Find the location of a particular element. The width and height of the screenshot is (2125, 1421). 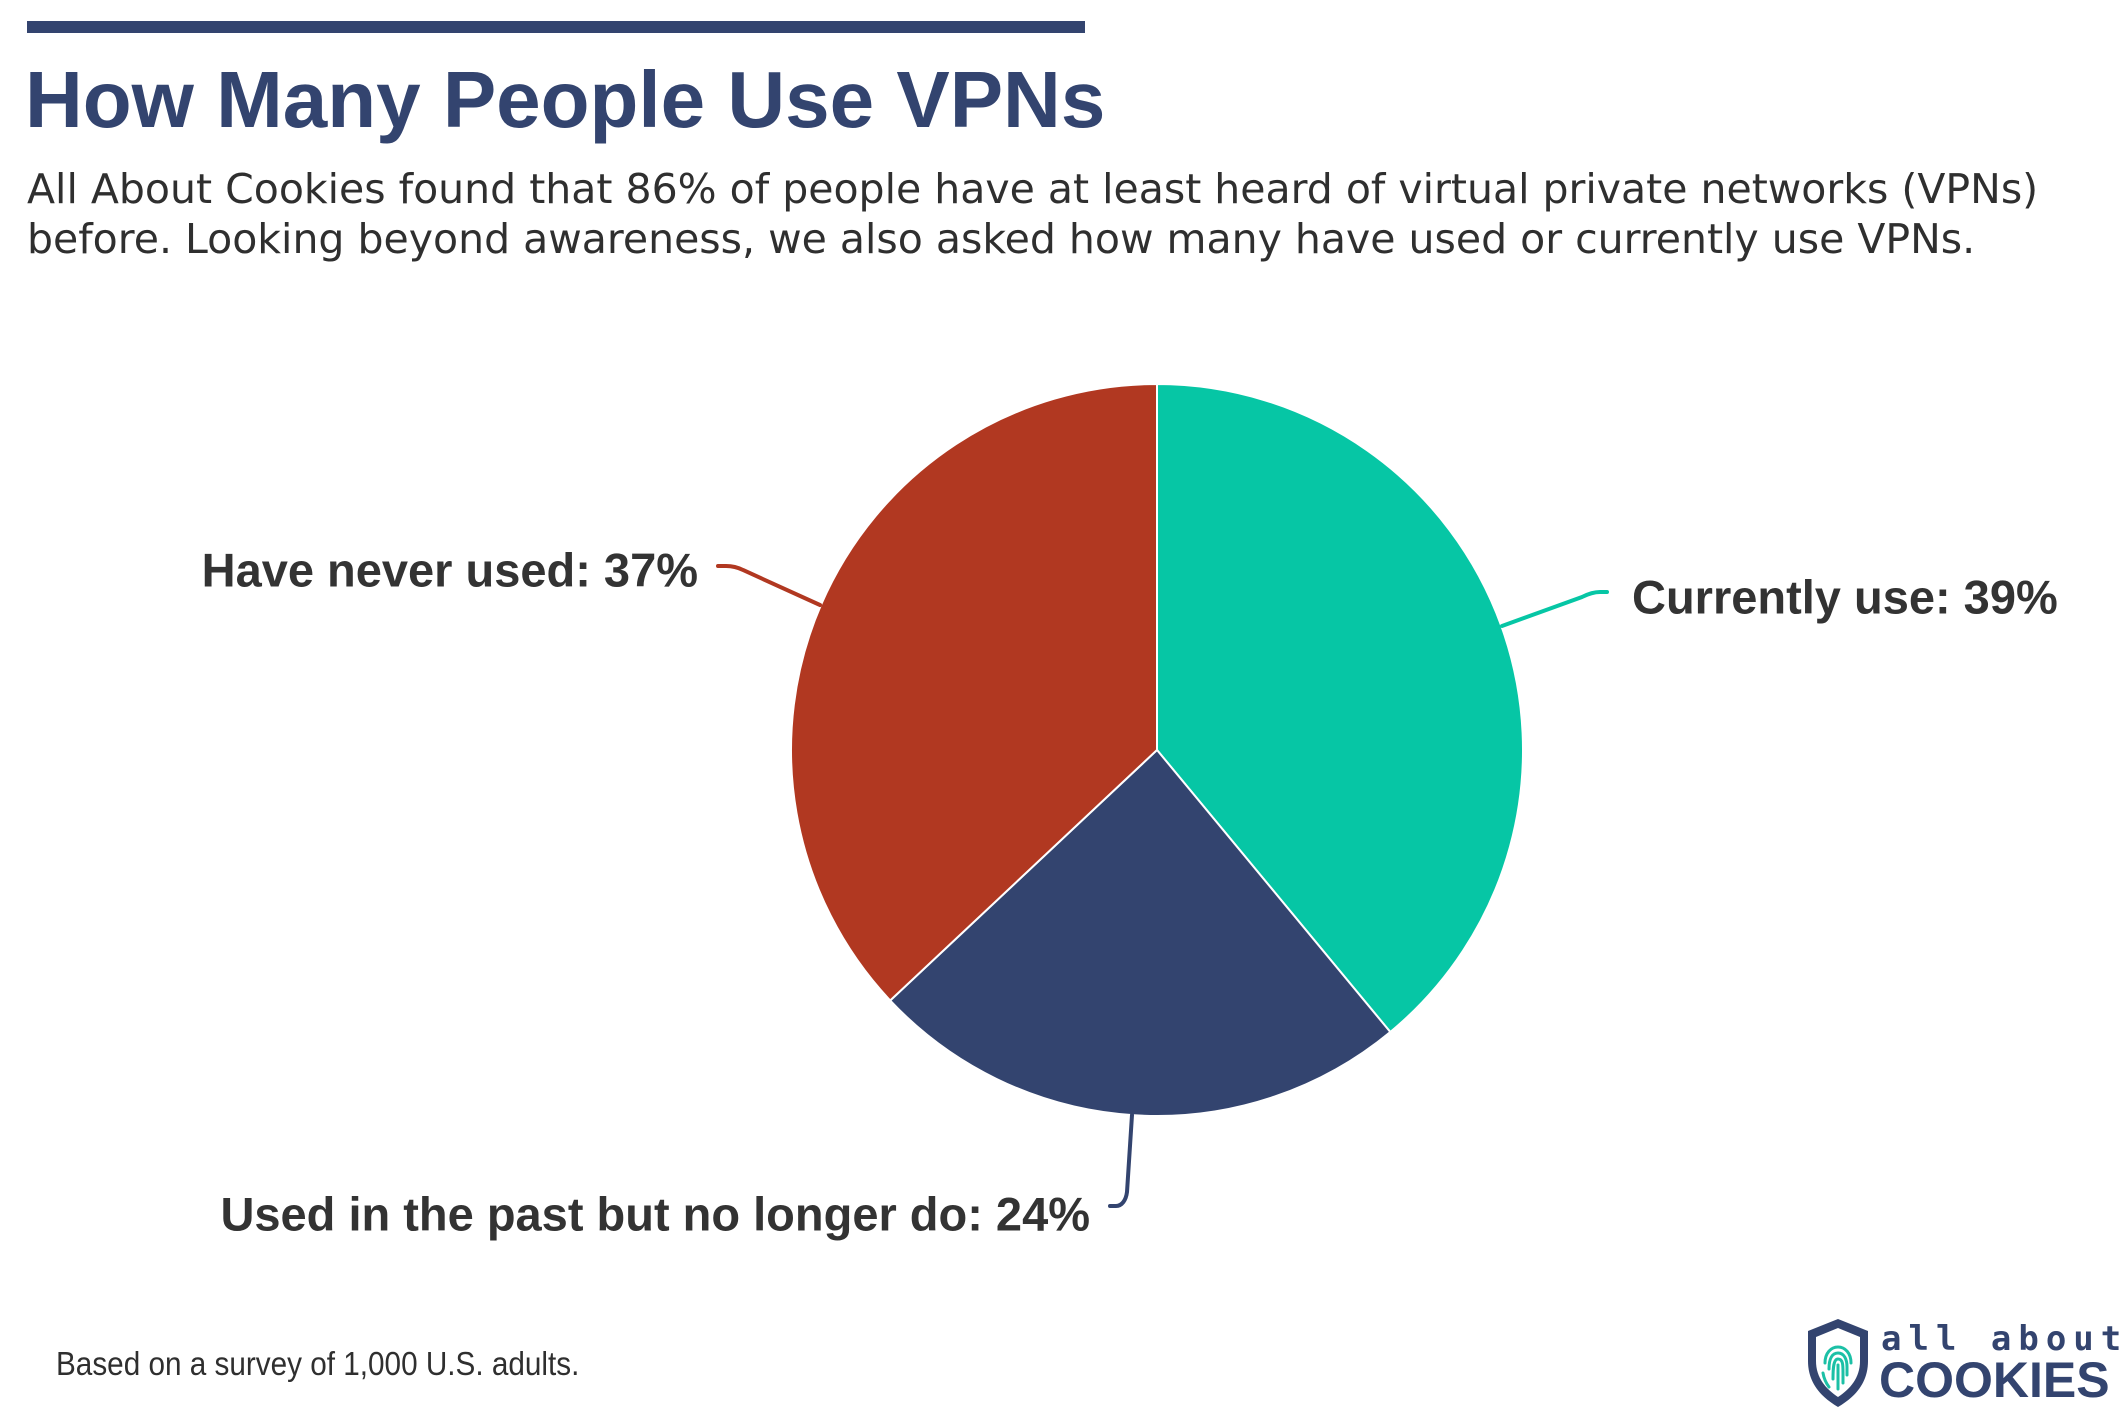

logo-text-bottom: COOKIES is located at coordinates (1994, 1380).